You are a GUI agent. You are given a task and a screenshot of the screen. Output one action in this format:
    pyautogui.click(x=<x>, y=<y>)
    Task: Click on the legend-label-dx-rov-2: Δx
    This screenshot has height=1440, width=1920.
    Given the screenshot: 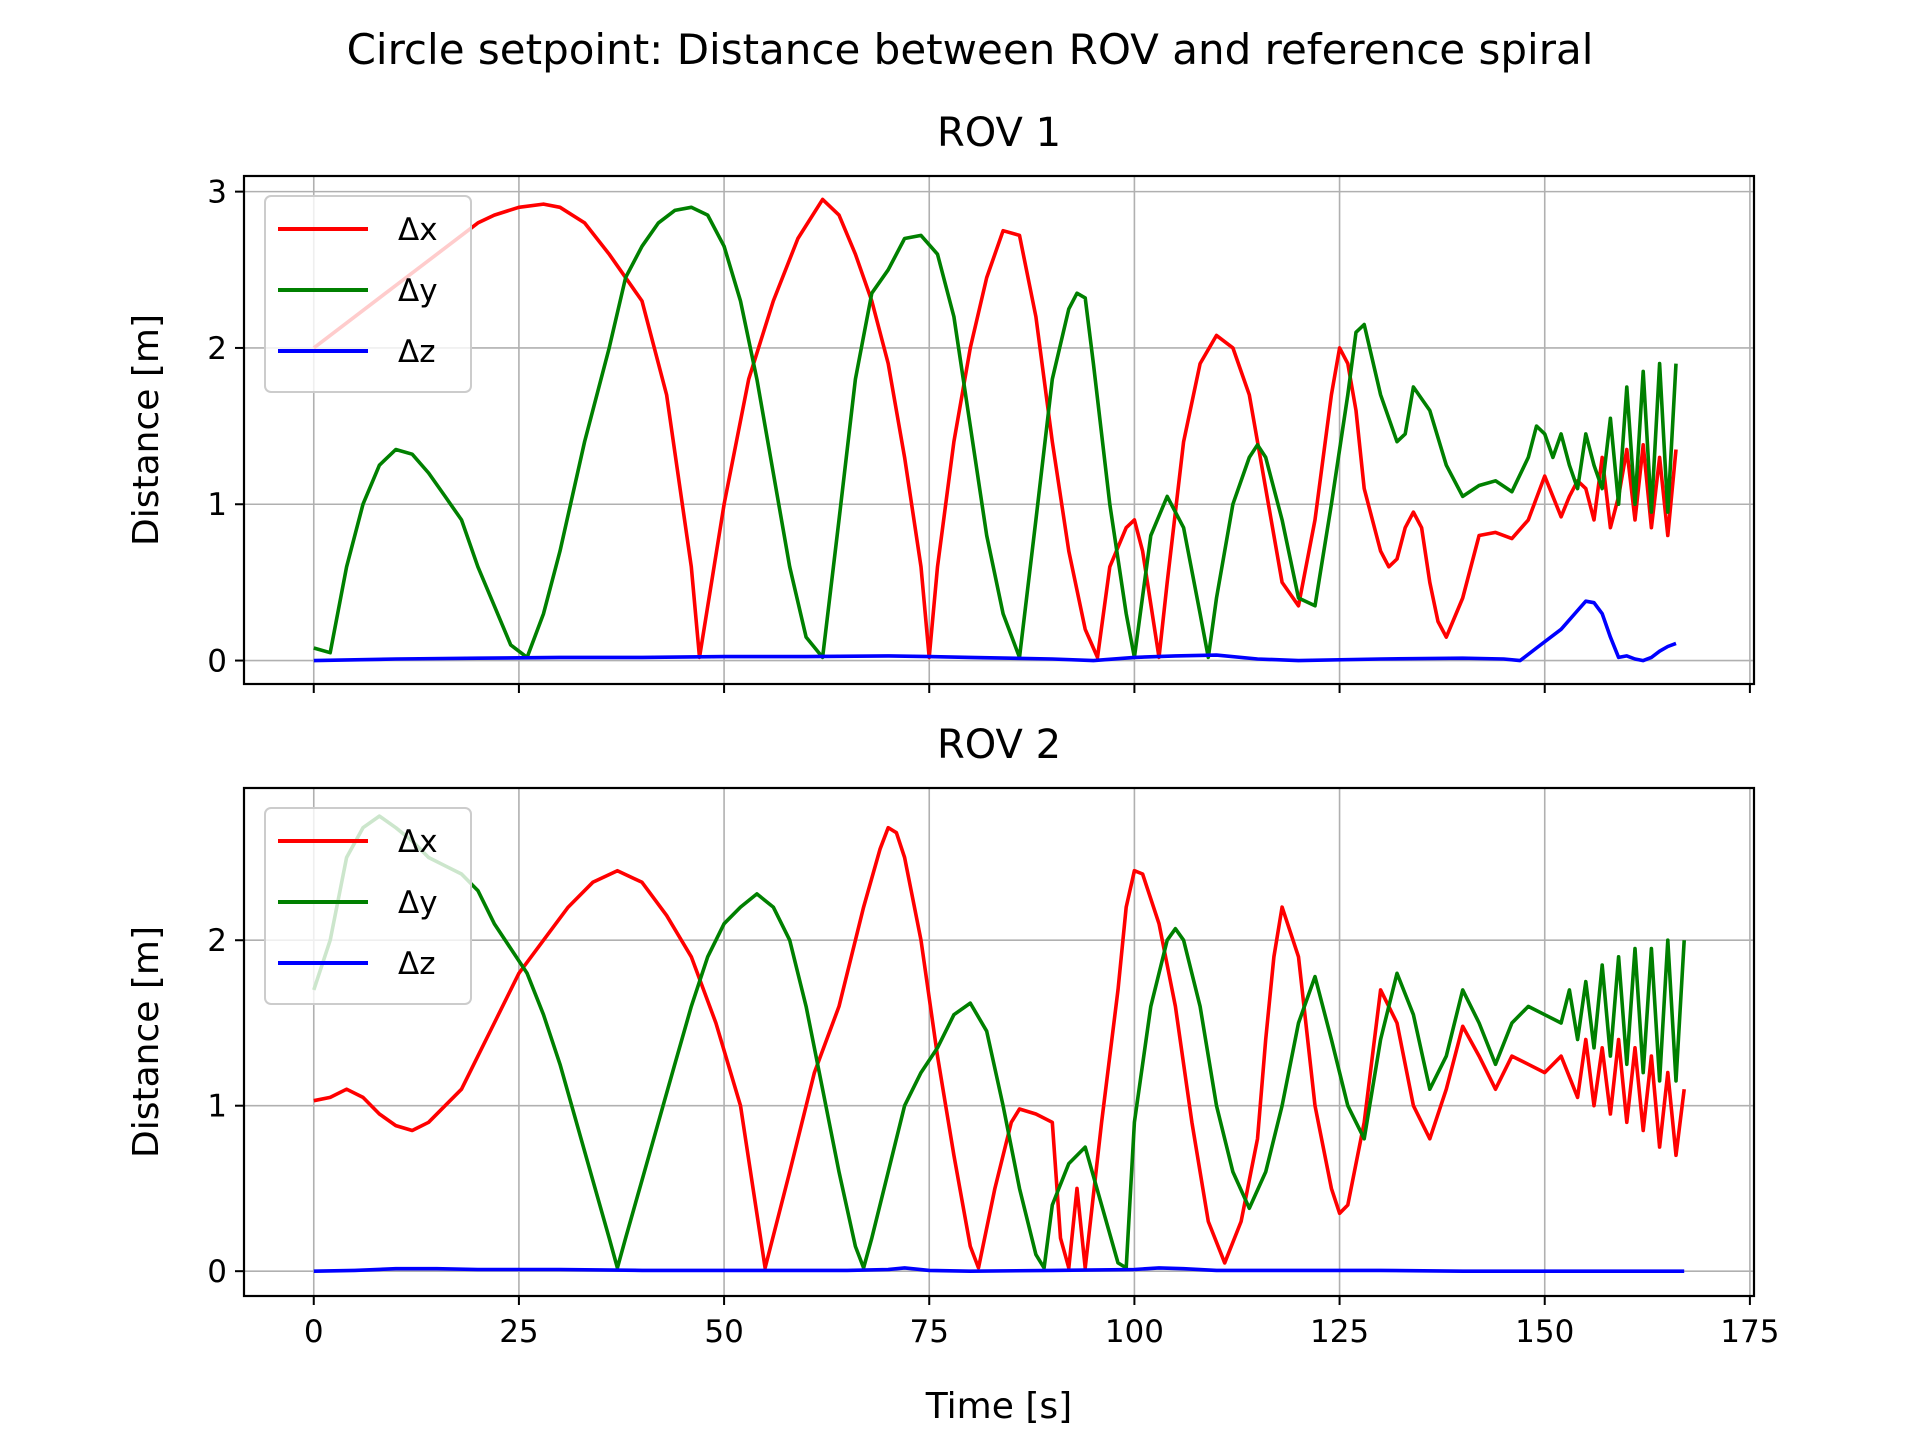 What is the action you would take?
    pyautogui.click(x=418, y=842)
    